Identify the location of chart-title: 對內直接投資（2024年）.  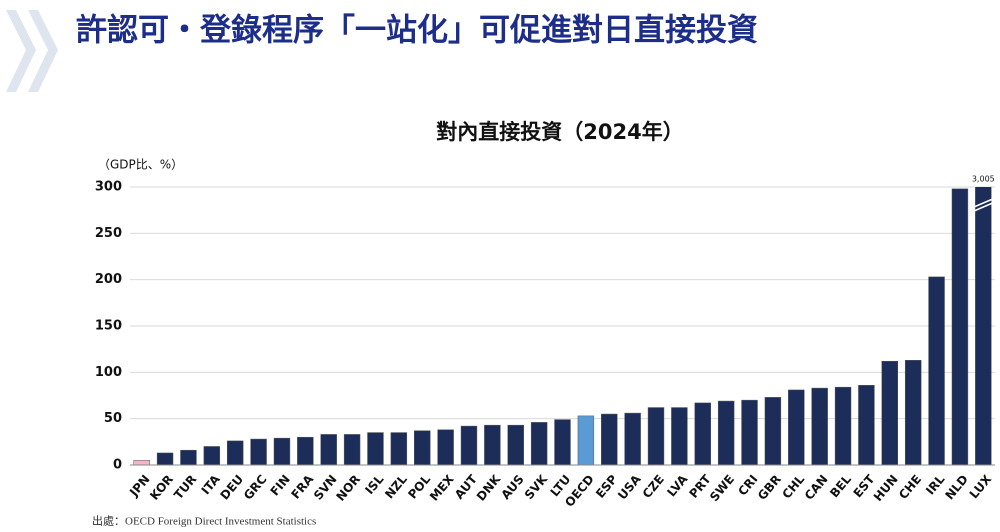
(559, 132).